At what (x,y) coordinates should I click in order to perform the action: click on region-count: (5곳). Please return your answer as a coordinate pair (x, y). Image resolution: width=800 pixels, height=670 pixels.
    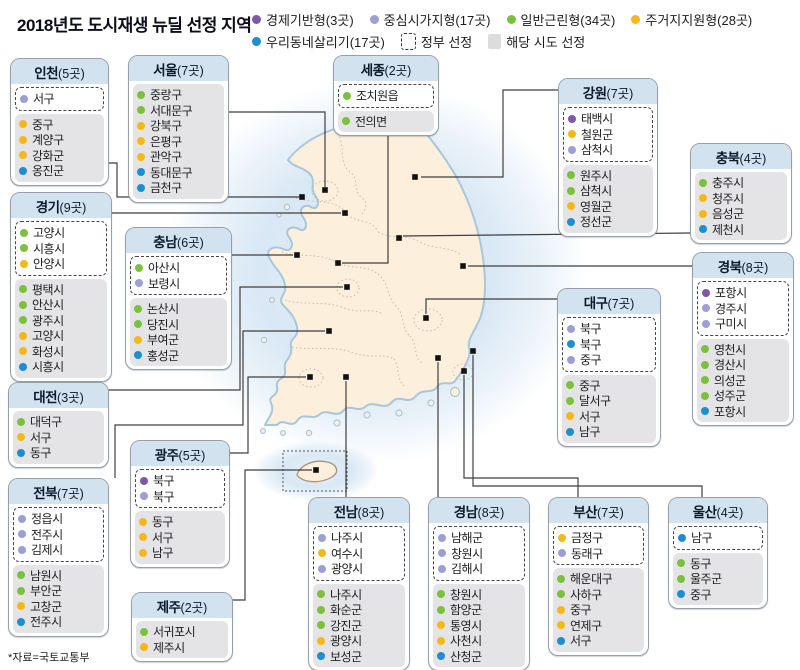
    Looking at the image, I should click on (192, 456).